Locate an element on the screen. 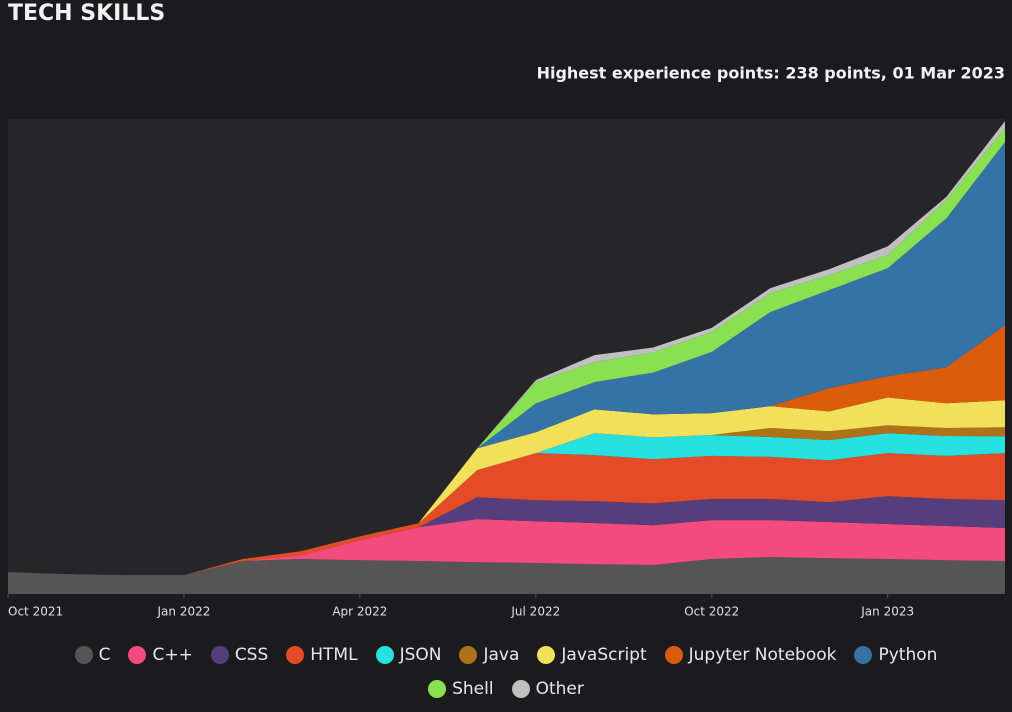 The height and width of the screenshot is (712, 1012). legend-item: C++ is located at coordinates (160, 655).